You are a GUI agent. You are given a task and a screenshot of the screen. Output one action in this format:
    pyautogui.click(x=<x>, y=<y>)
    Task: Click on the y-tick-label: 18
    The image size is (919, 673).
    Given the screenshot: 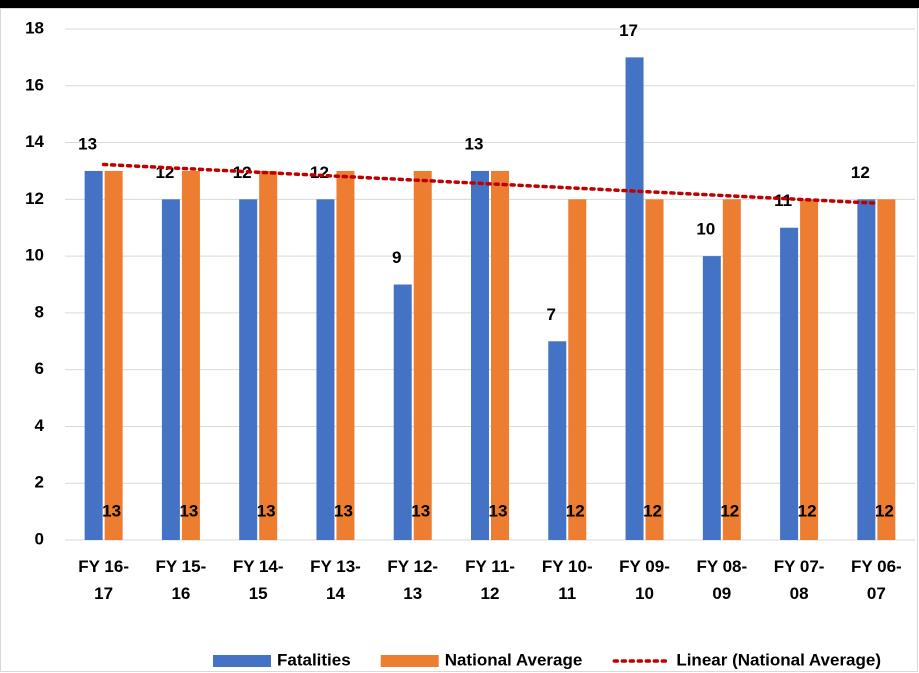 What is the action you would take?
    pyautogui.click(x=34, y=27)
    